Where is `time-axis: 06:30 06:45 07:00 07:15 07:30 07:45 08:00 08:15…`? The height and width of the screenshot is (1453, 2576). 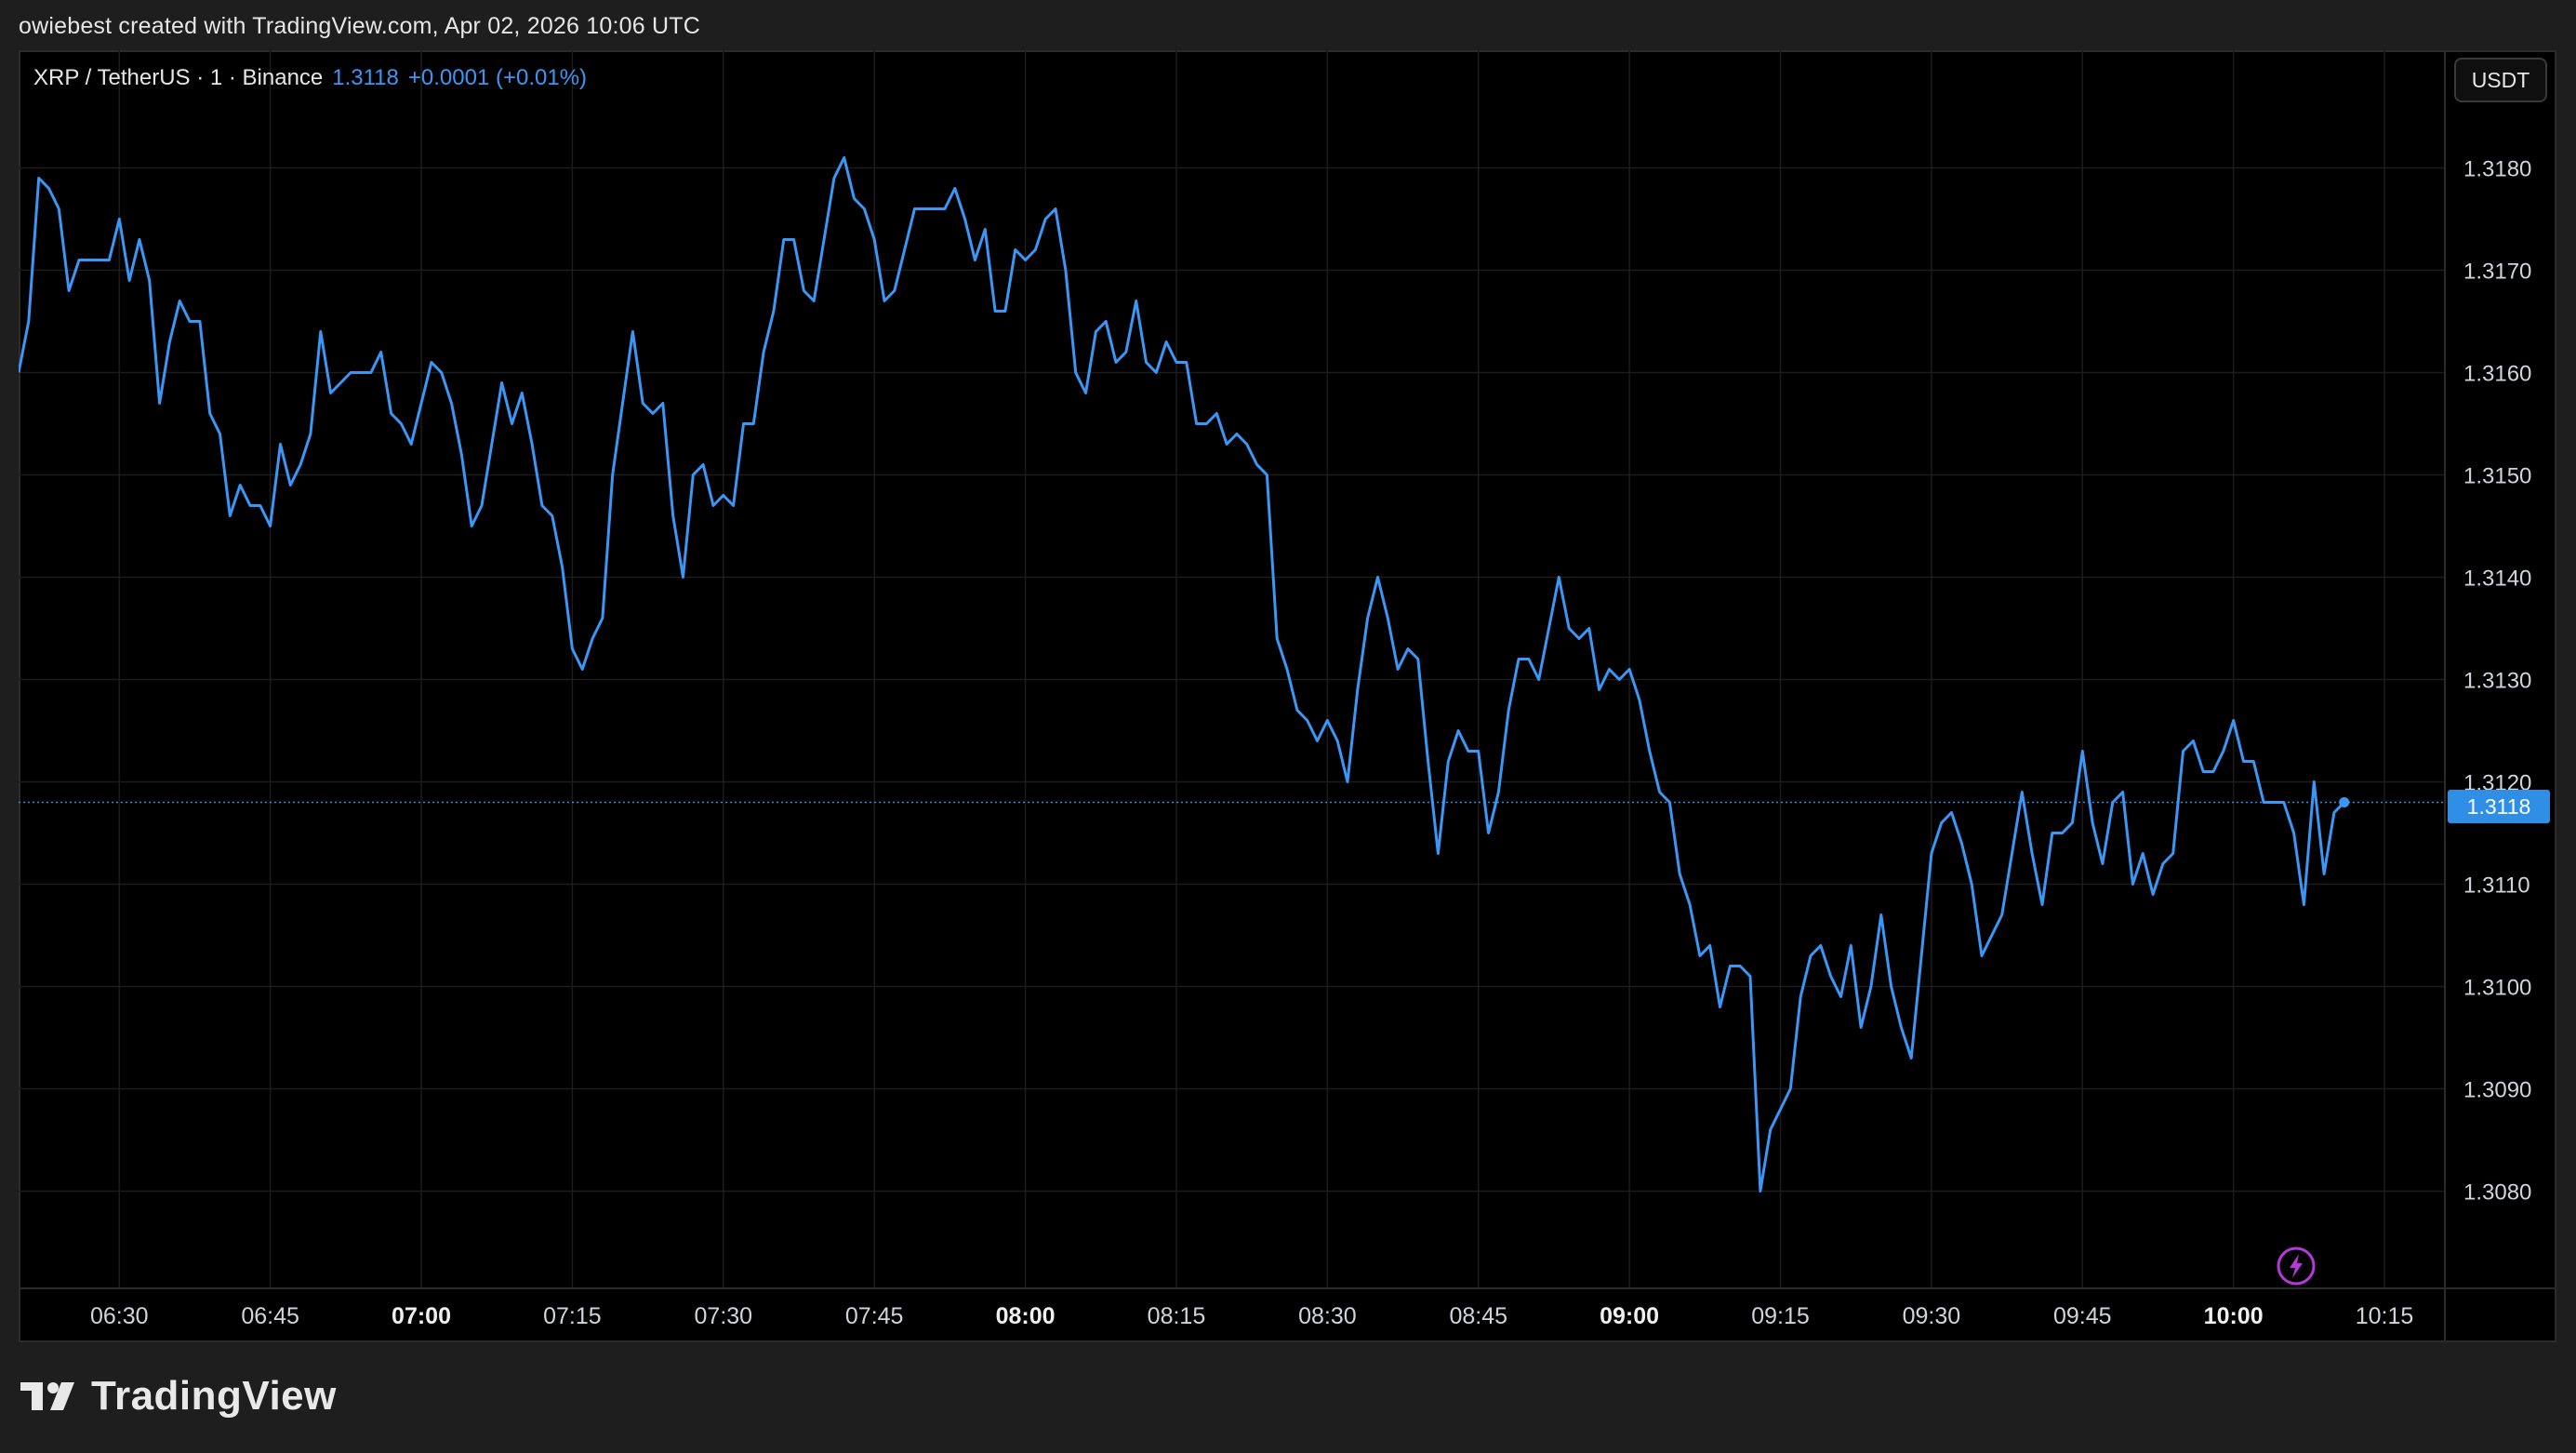 time-axis: 06:30 06:45 07:00 07:15 07:30 07:45 08:00 08:15… is located at coordinates (1251, 1316).